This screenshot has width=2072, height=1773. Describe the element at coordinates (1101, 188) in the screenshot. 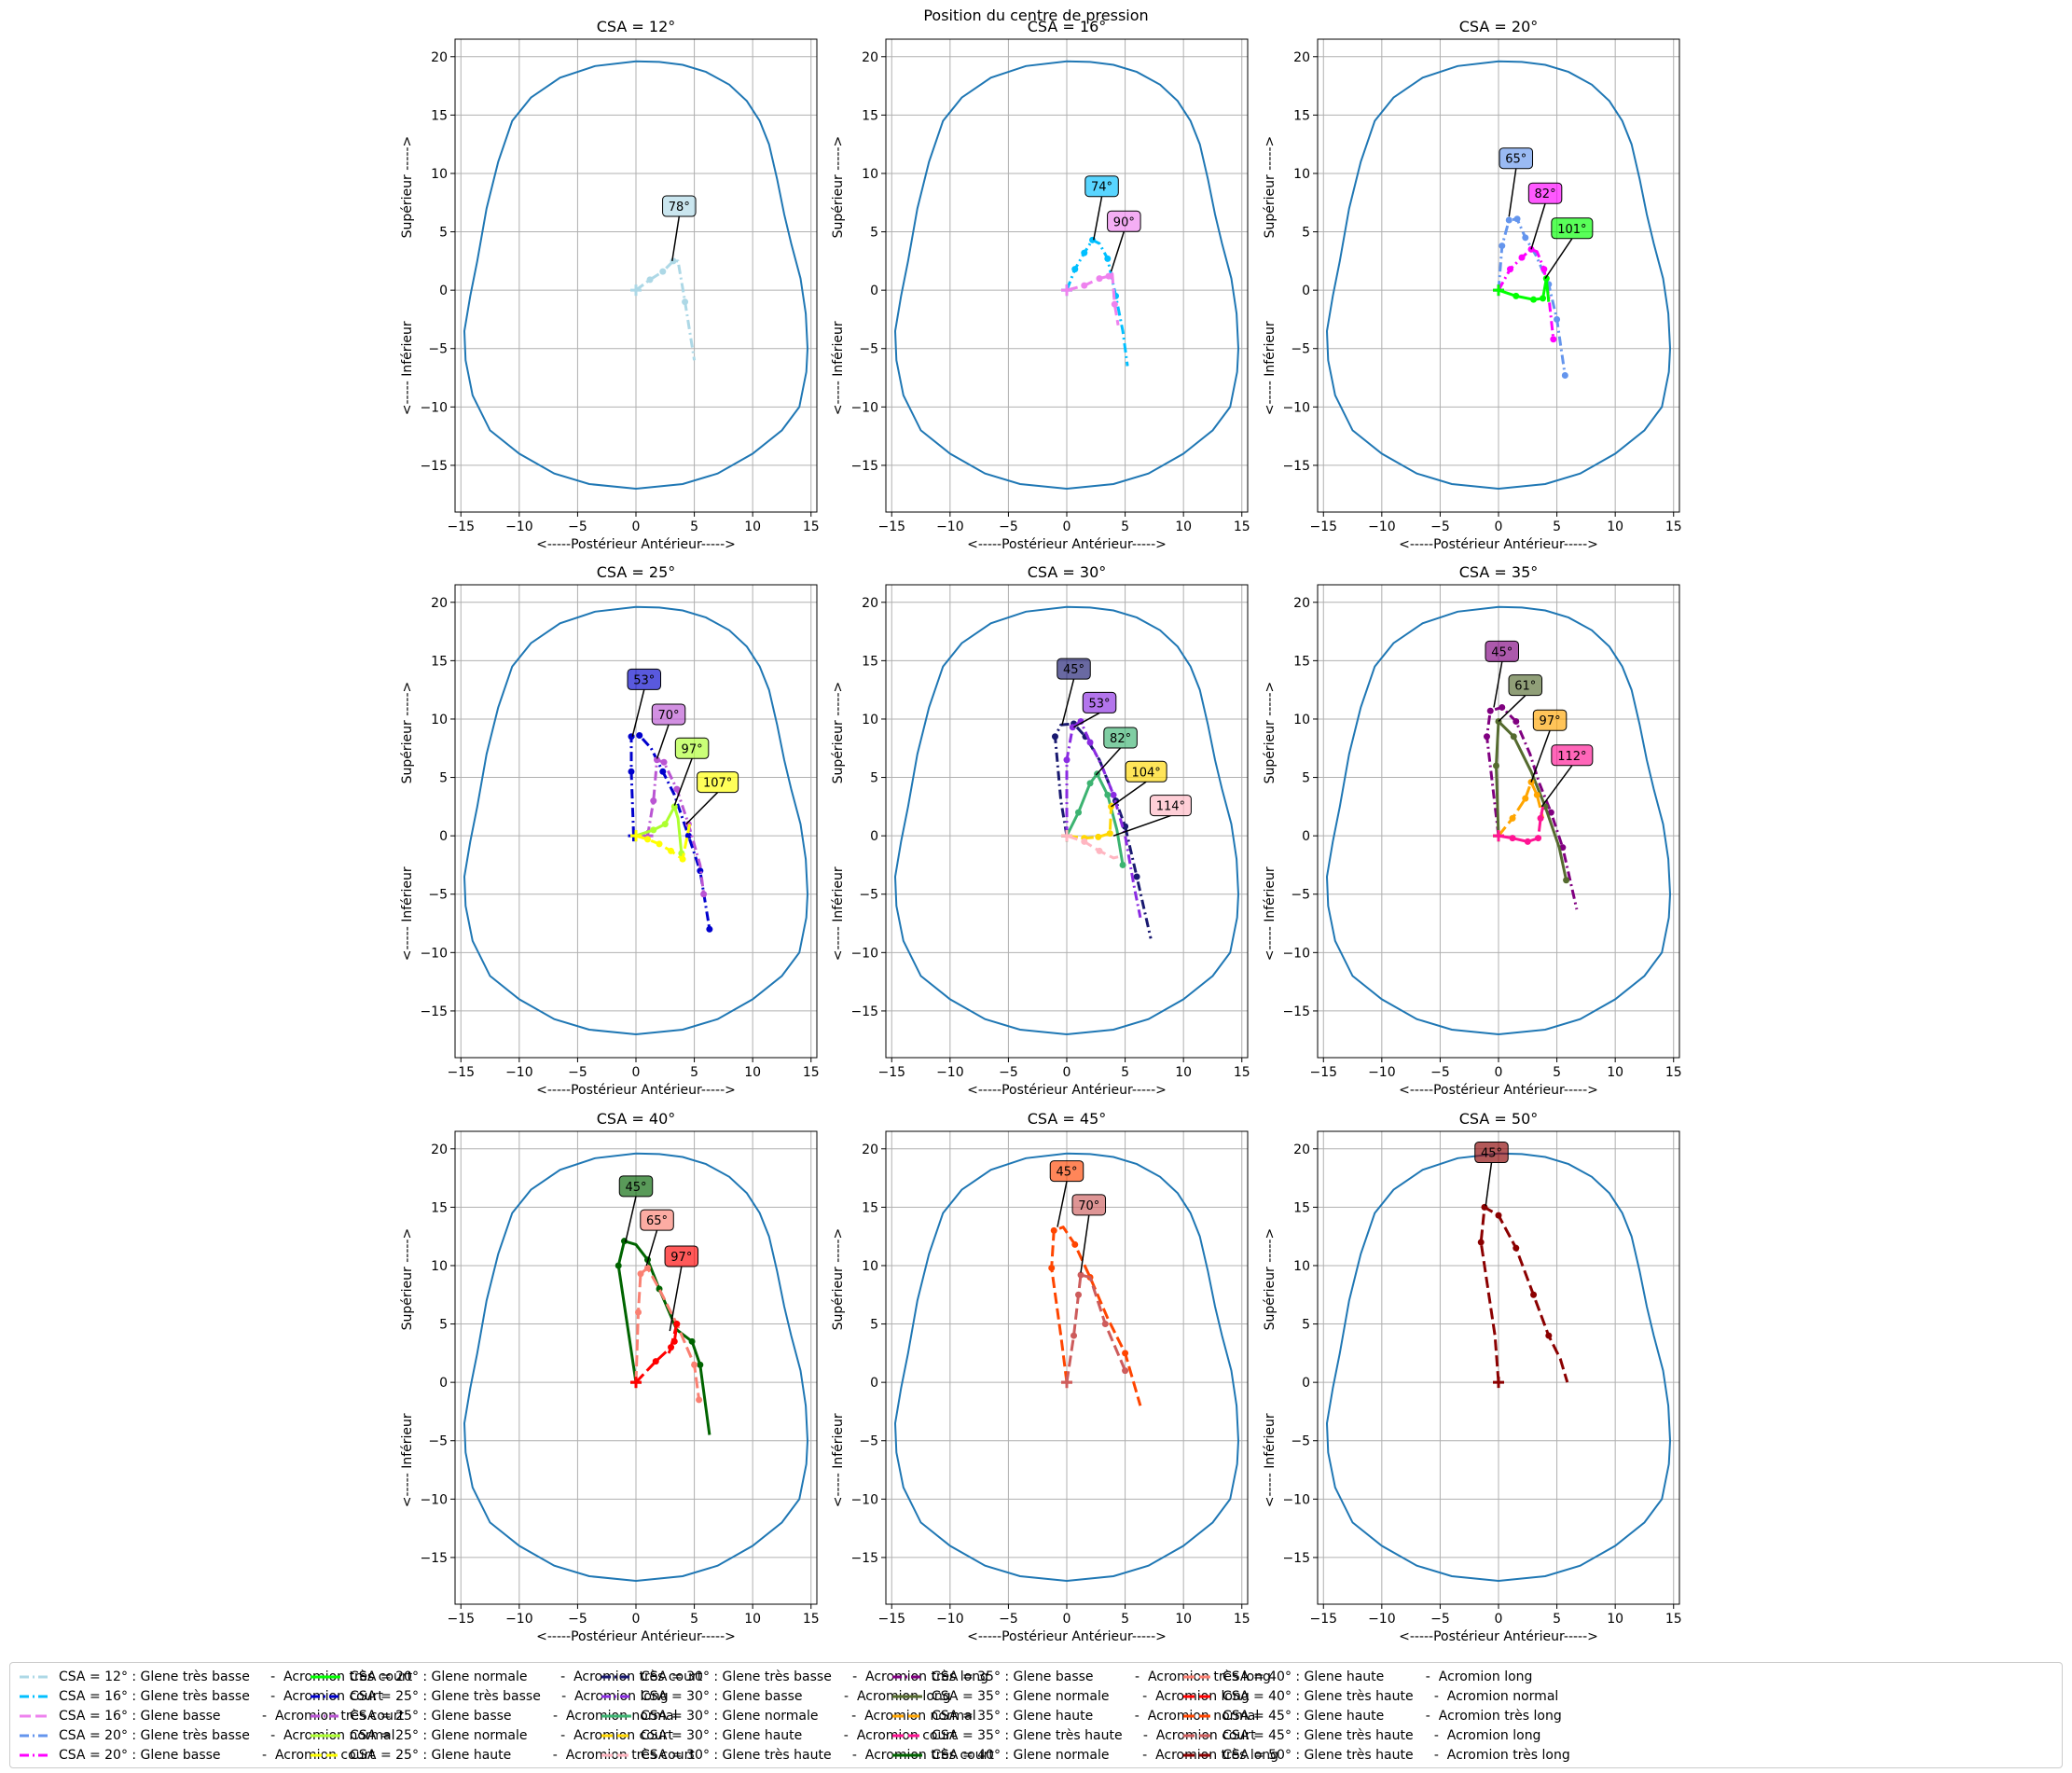

I see `angle-annotation-label: 74°` at that location.